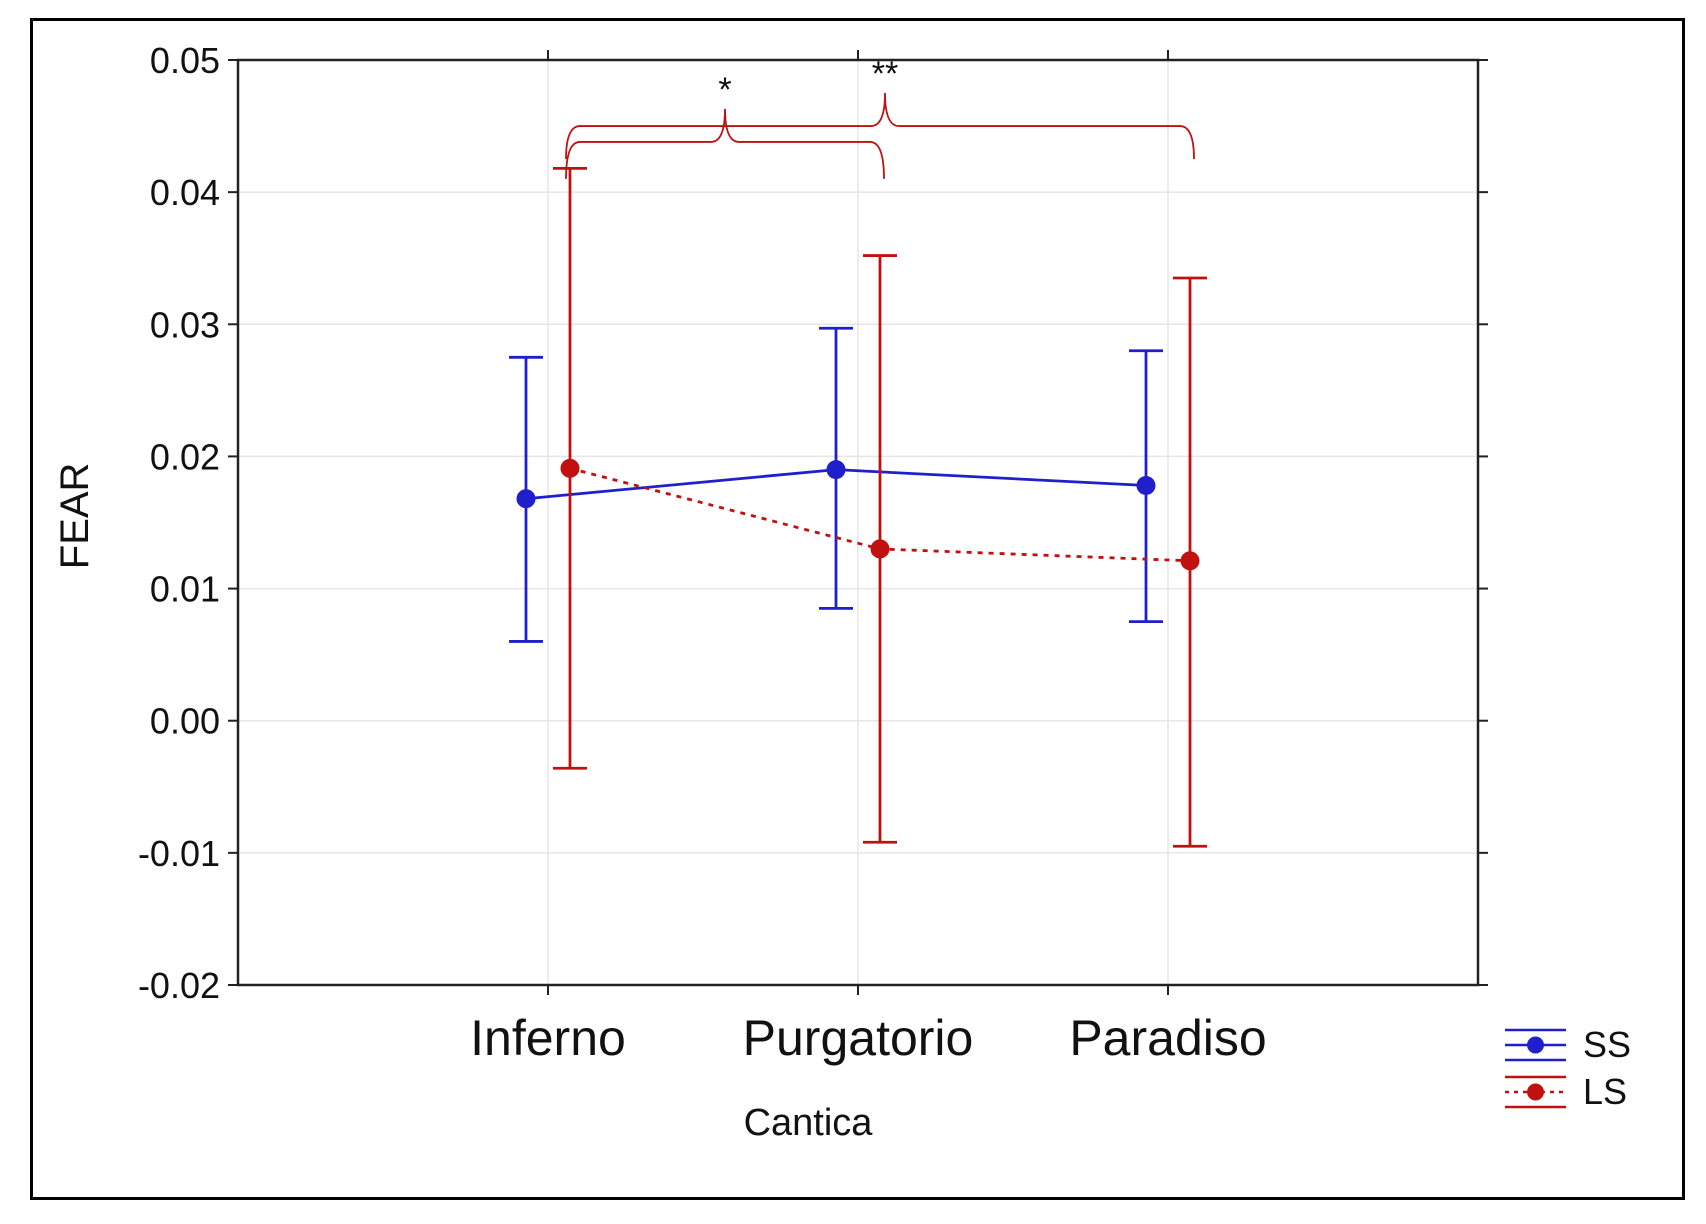  I want to click on y-tick-label: 0.05, so click(185, 60).